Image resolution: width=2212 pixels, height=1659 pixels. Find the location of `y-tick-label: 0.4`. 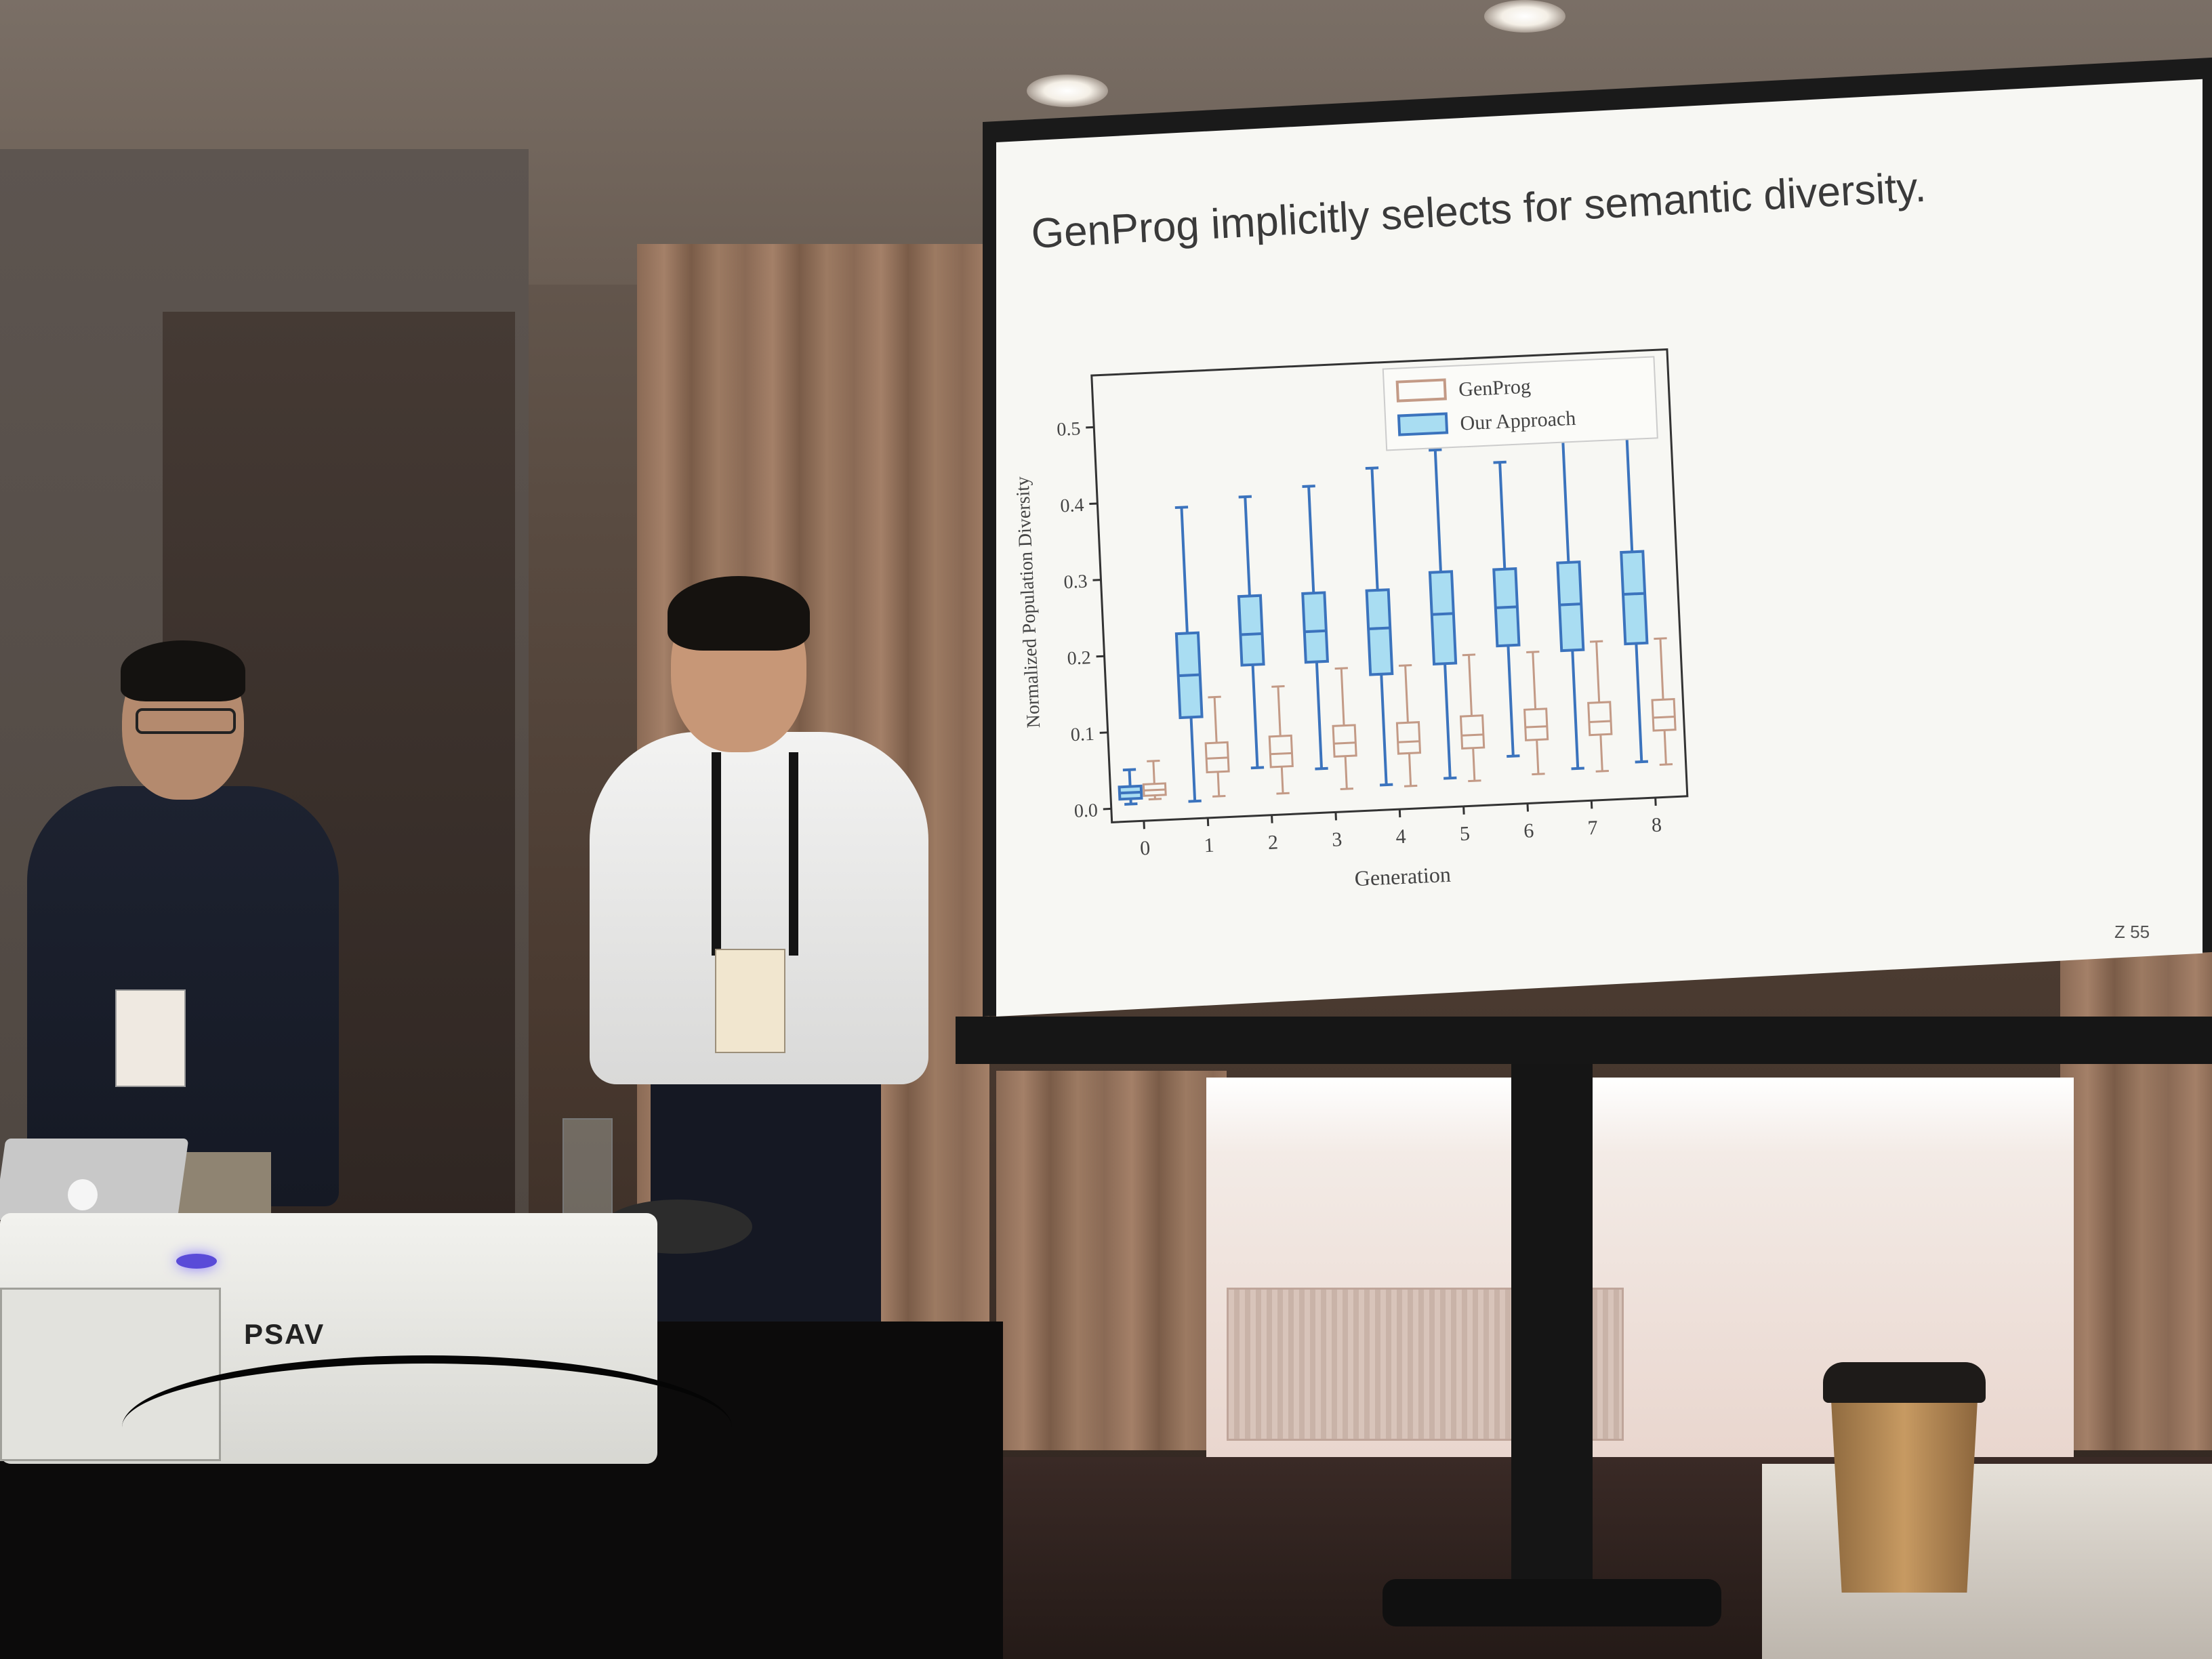

y-tick-label: 0.4 is located at coordinates (1072, 506).